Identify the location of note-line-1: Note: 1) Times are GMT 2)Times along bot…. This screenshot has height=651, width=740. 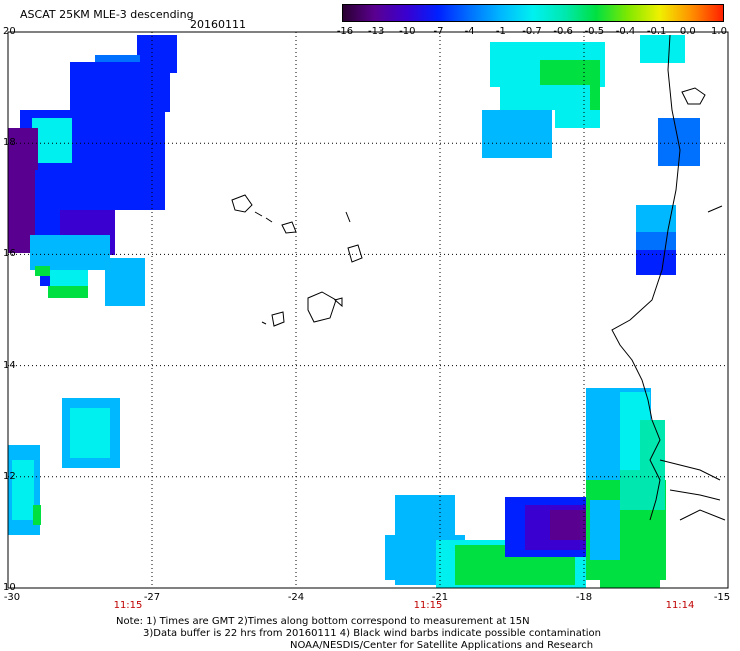
(323, 621).